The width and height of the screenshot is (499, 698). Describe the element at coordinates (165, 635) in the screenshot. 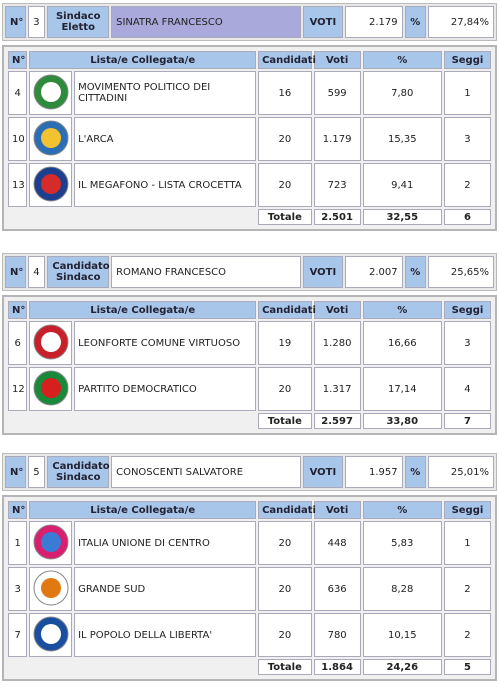

I see `list-name: IL POPOLO DELLA LIBERTA'` at that location.